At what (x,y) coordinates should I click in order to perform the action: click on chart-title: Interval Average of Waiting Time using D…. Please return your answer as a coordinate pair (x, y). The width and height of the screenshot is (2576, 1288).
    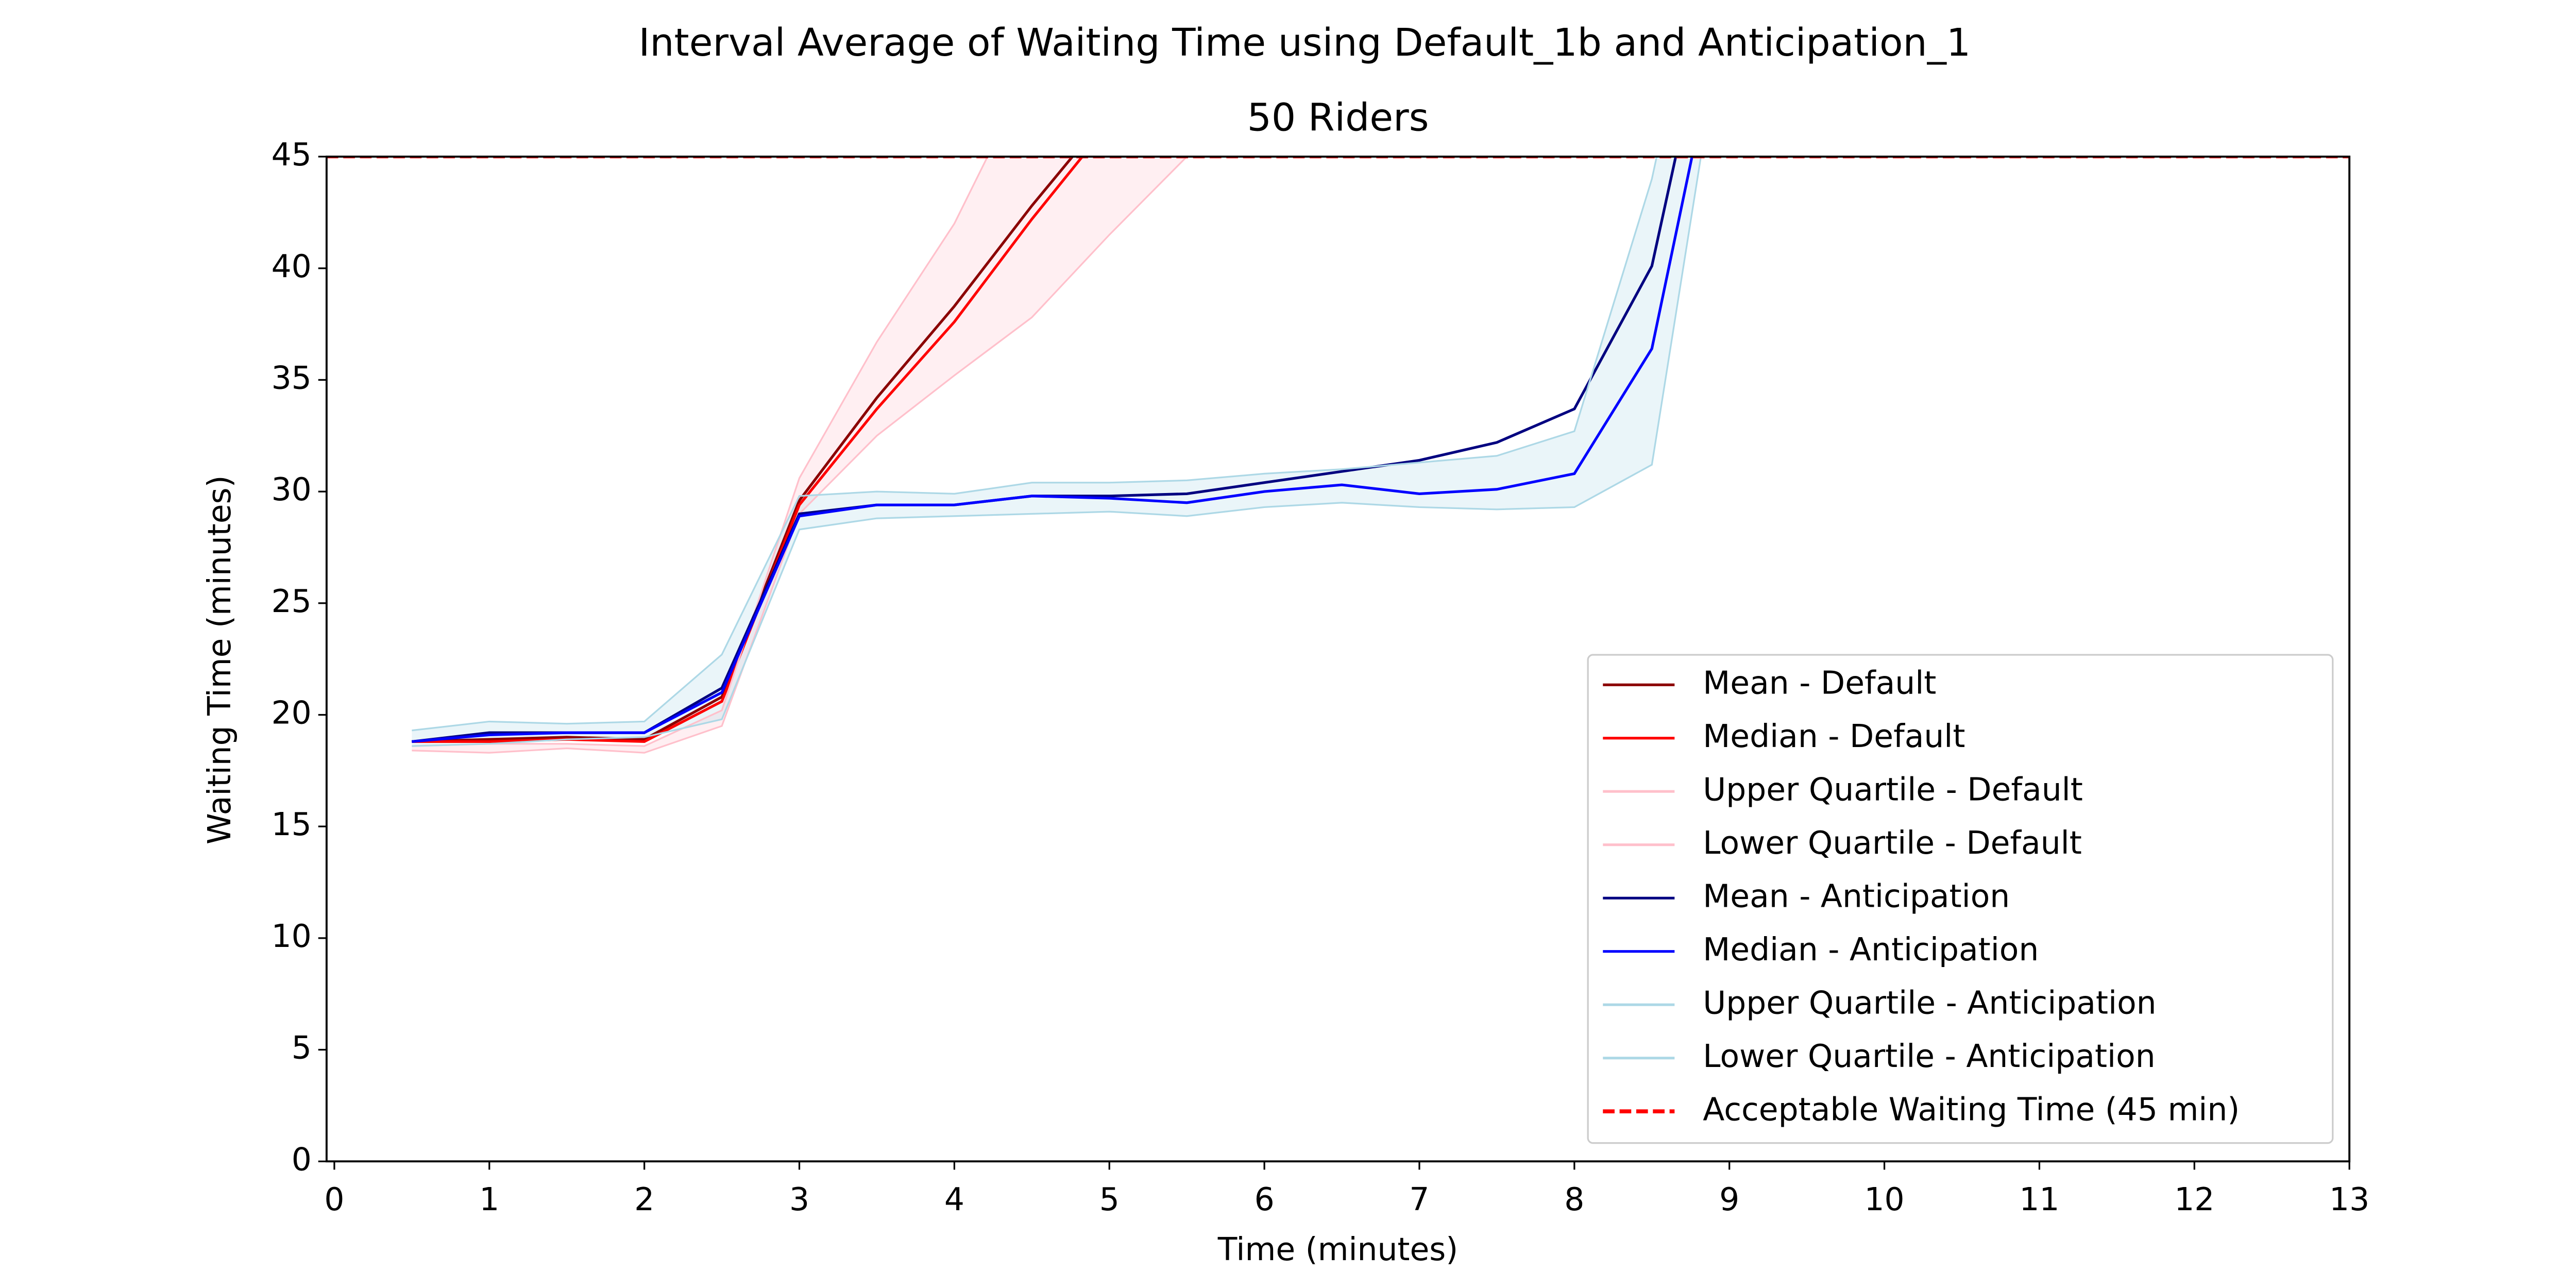
    Looking at the image, I should click on (1304, 43).